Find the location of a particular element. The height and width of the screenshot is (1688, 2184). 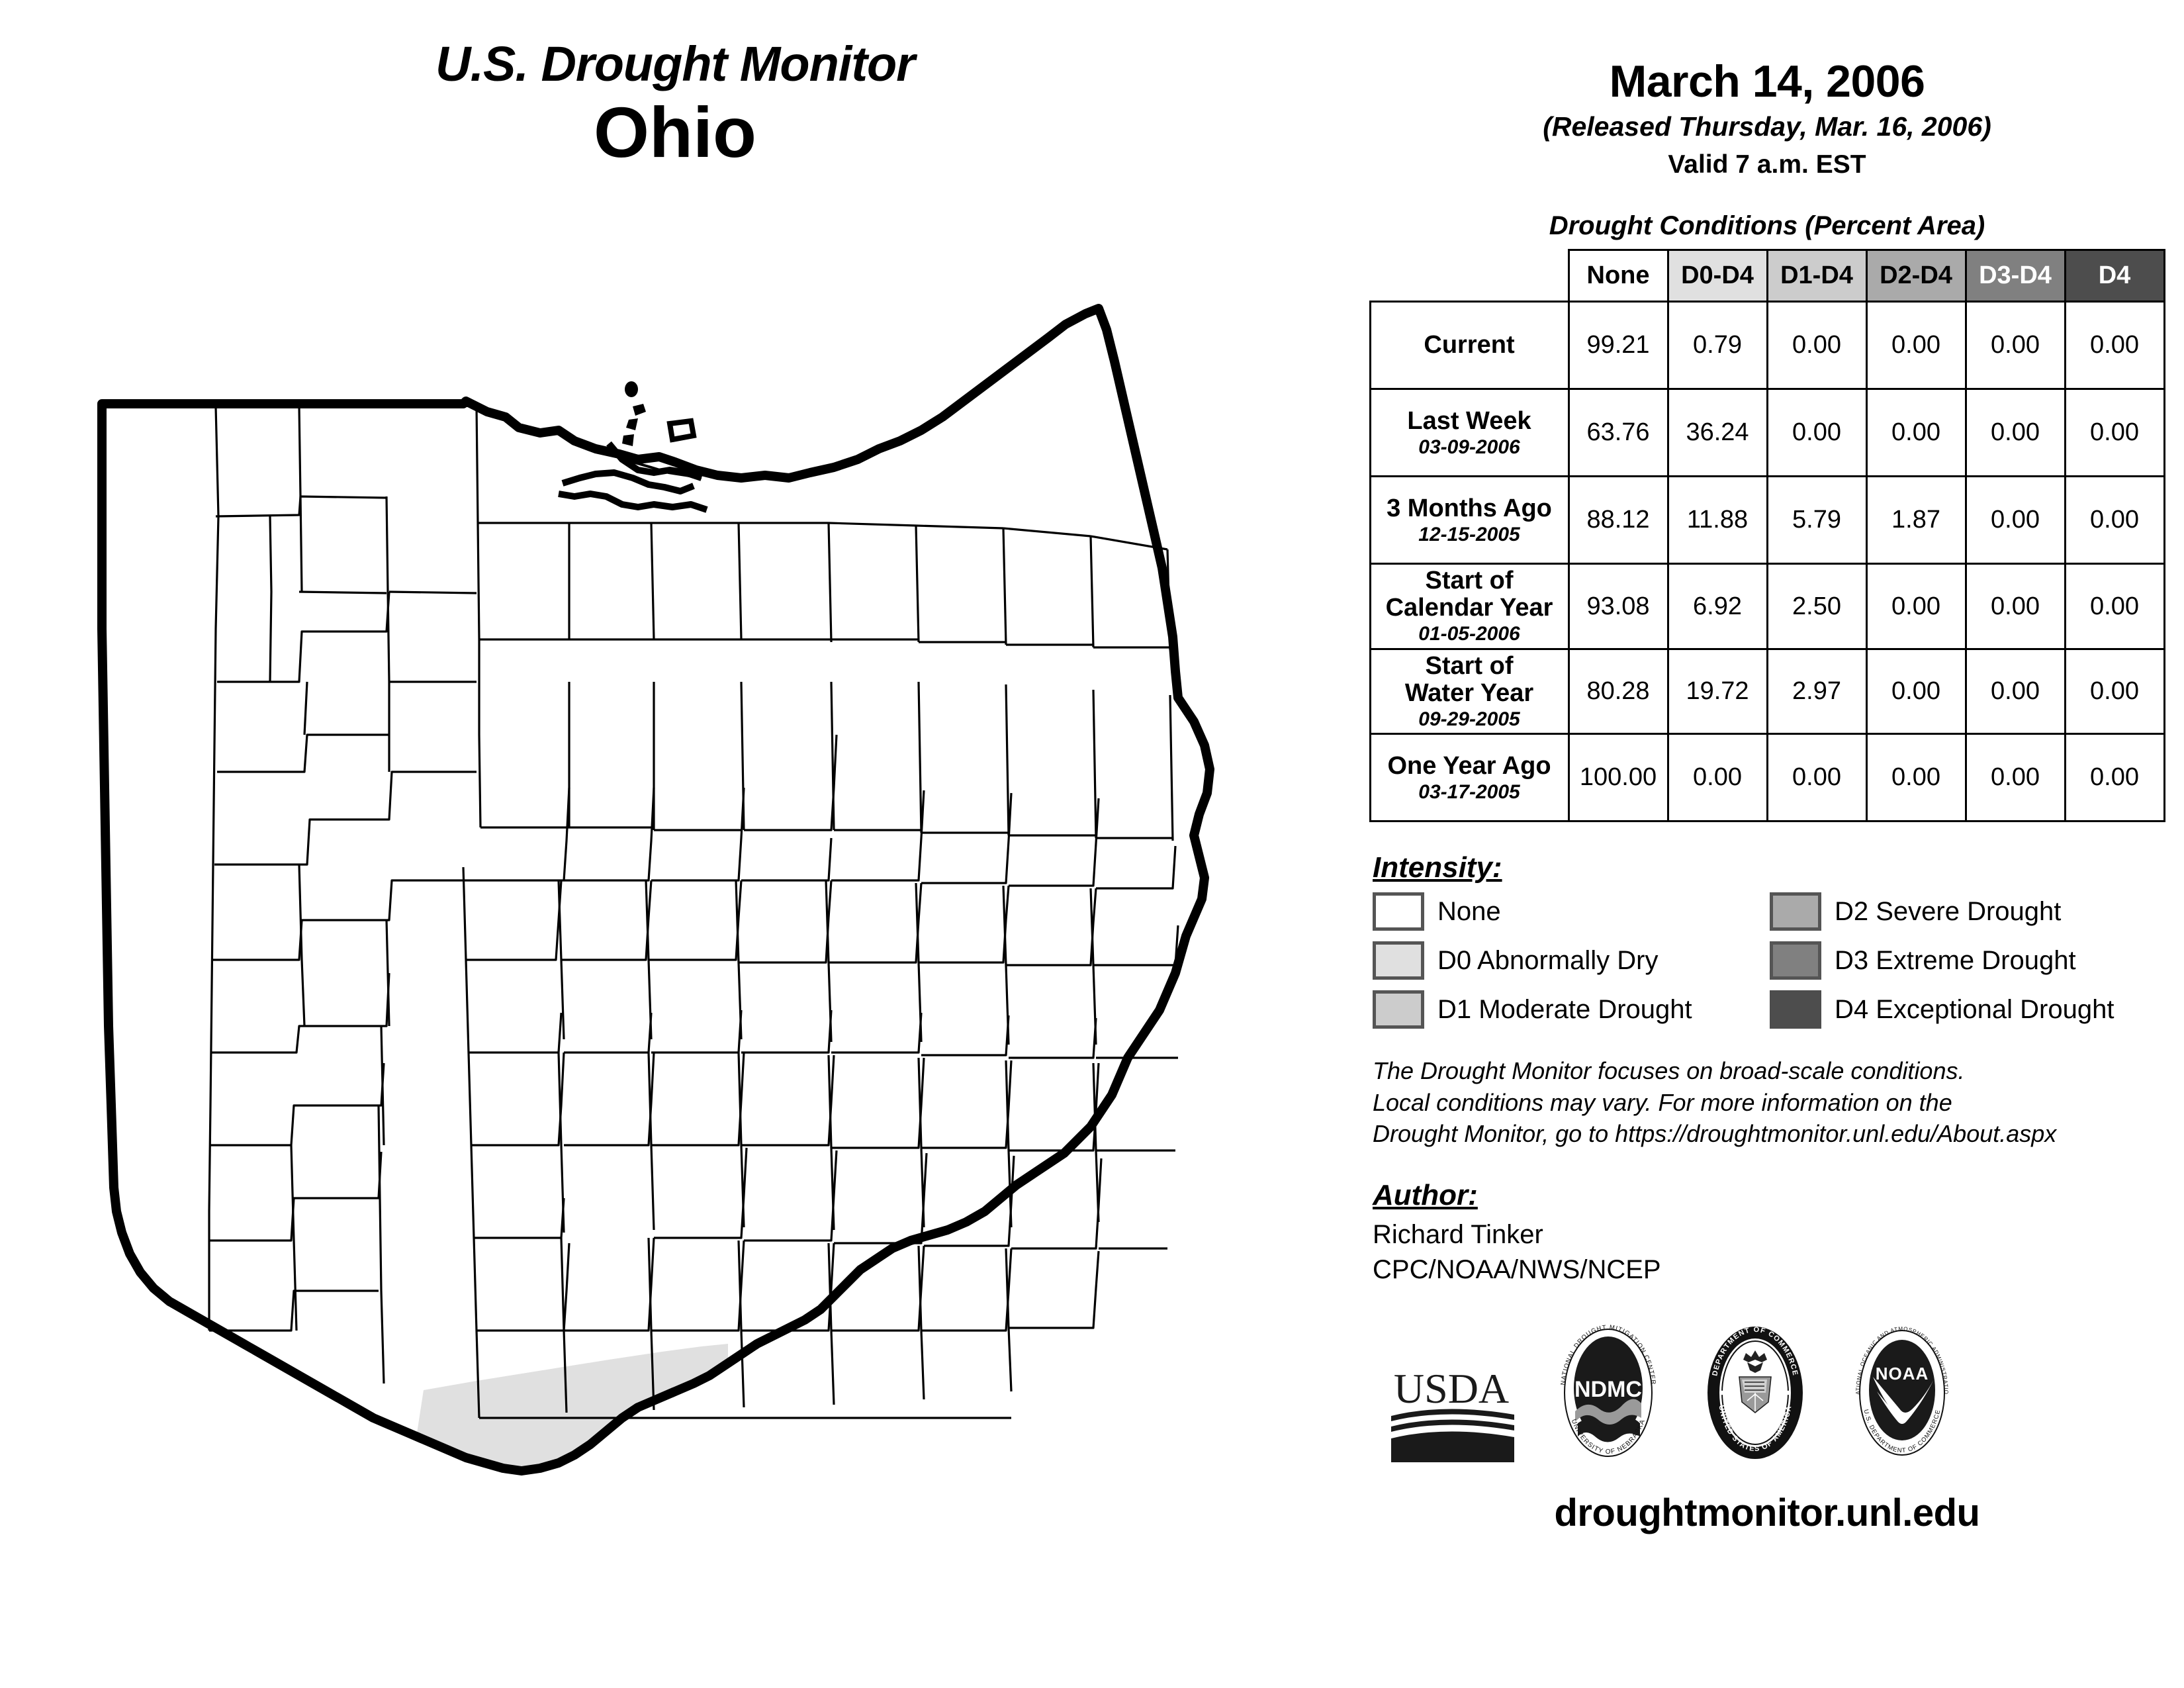

cell-caly-d2d4: 0.00 is located at coordinates (1916, 606).